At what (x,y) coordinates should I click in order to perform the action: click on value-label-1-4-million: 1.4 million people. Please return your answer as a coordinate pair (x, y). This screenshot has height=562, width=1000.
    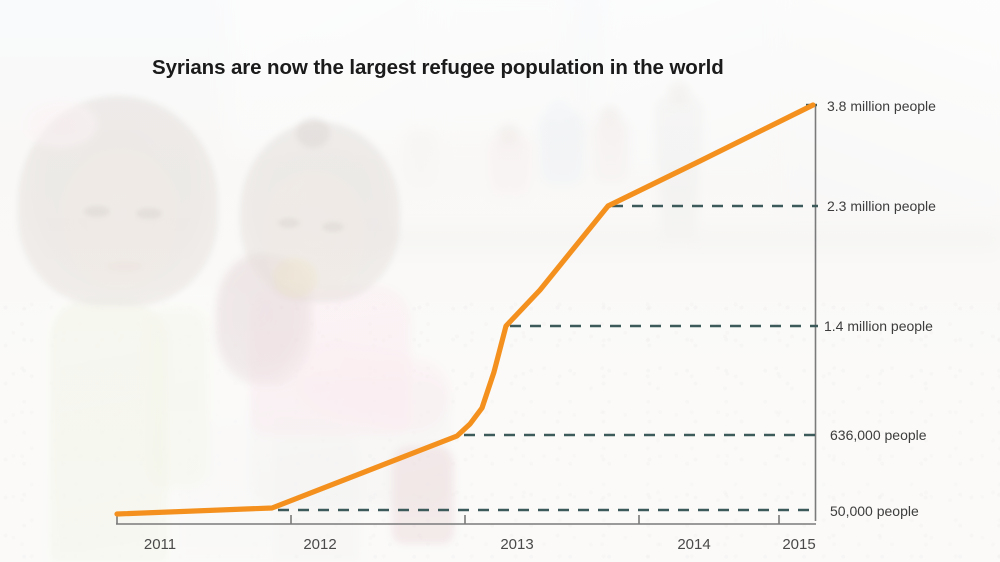
    Looking at the image, I should click on (878, 326).